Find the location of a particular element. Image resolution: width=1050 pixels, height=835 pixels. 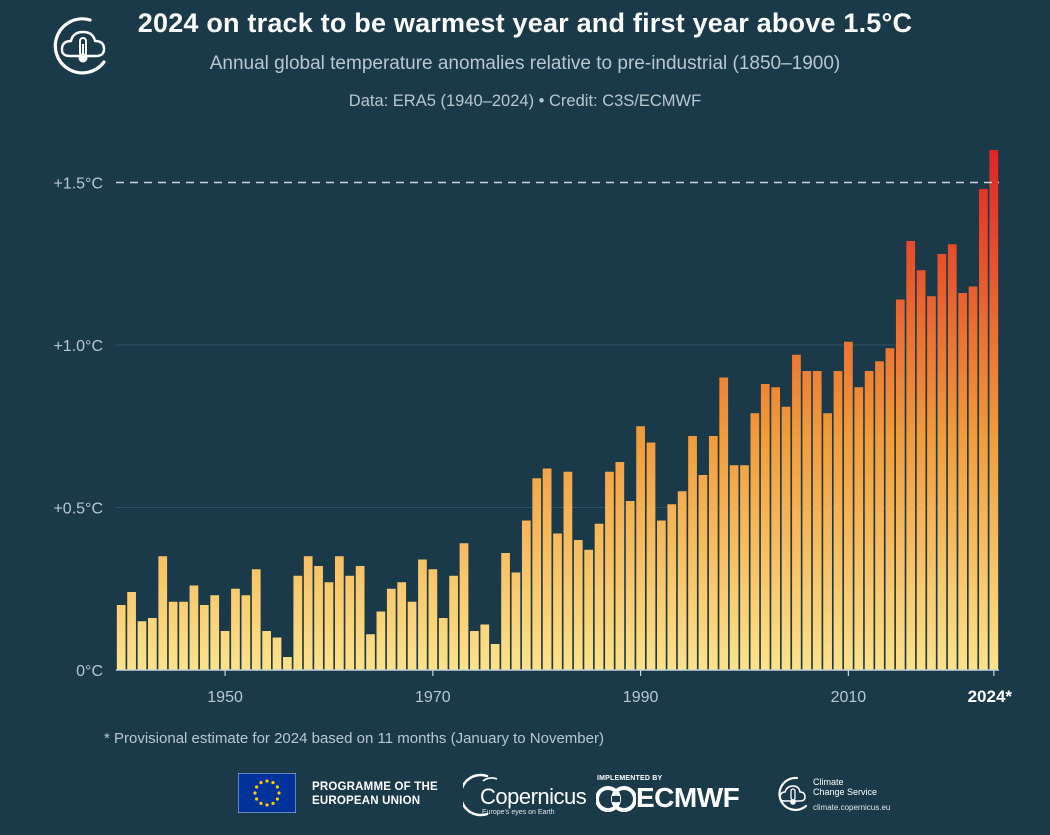

bar-2016 is located at coordinates (911, 455).